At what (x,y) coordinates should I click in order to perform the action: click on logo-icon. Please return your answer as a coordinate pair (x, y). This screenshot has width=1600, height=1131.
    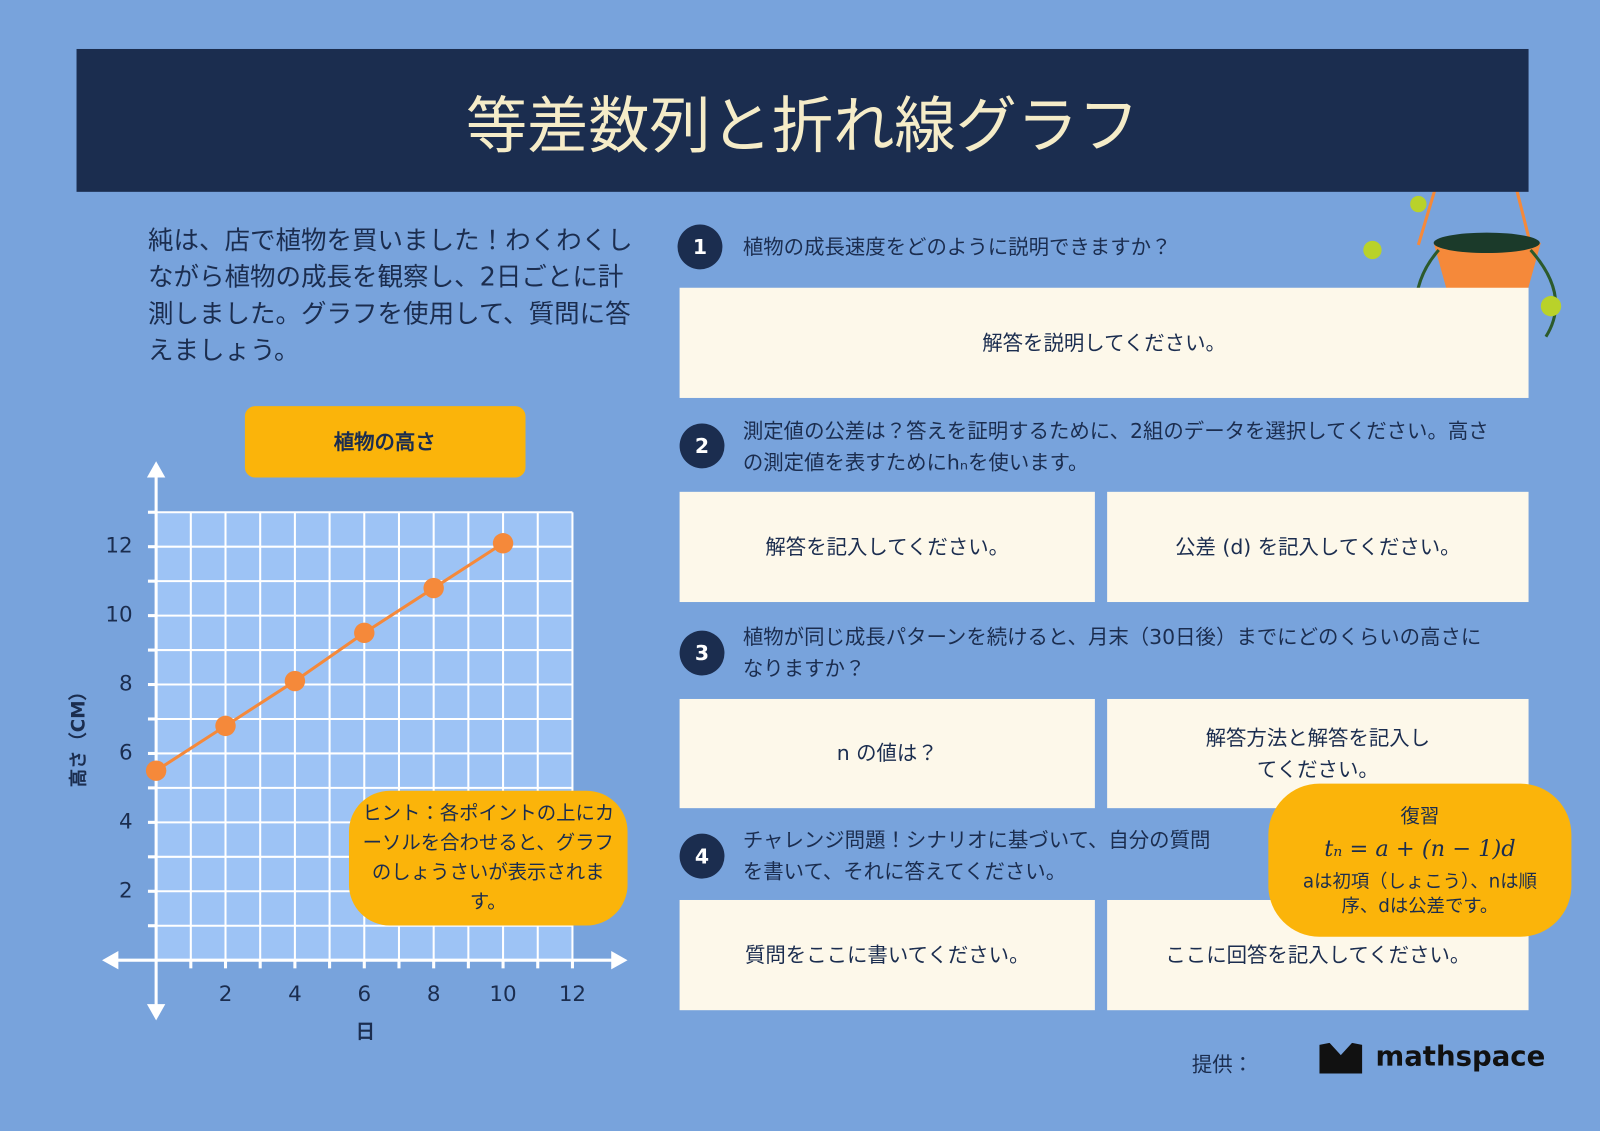
    Looking at the image, I should click on (1341, 1058).